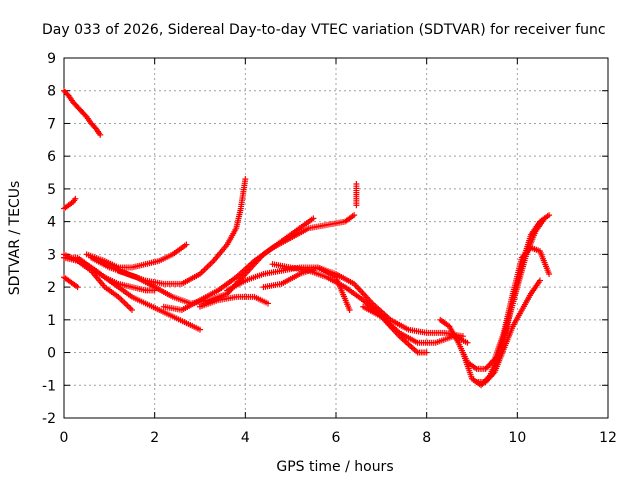 The height and width of the screenshot is (480, 640). Describe the element at coordinates (51, 92) in the screenshot. I see `y-tick-label: 8` at that location.